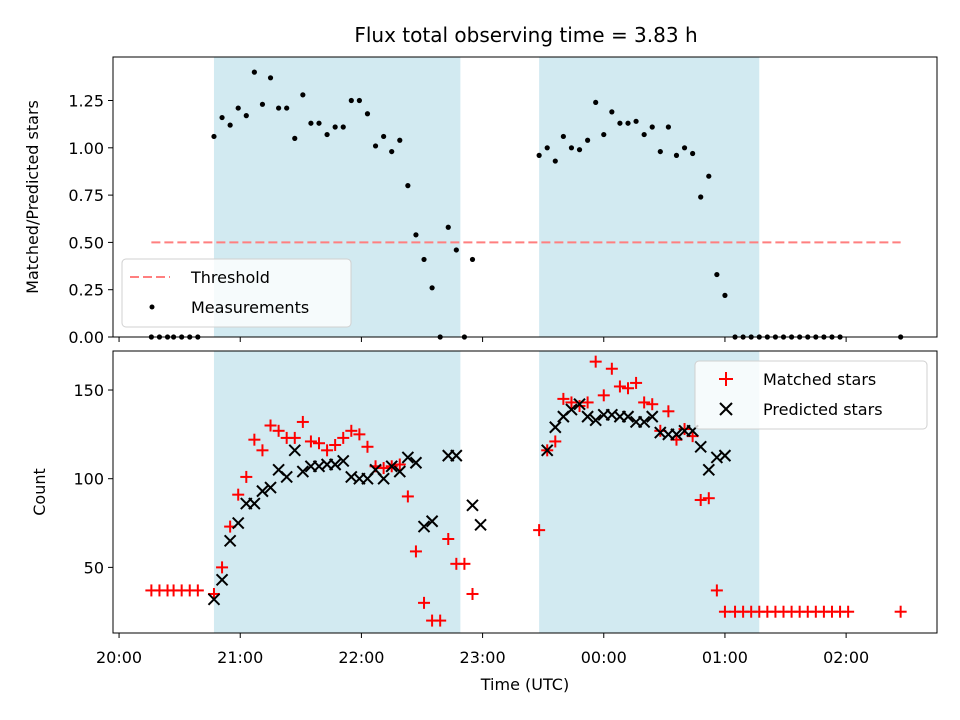  Describe the element at coordinates (86, 242) in the screenshot. I see `y-tick-label: 0.50` at that location.